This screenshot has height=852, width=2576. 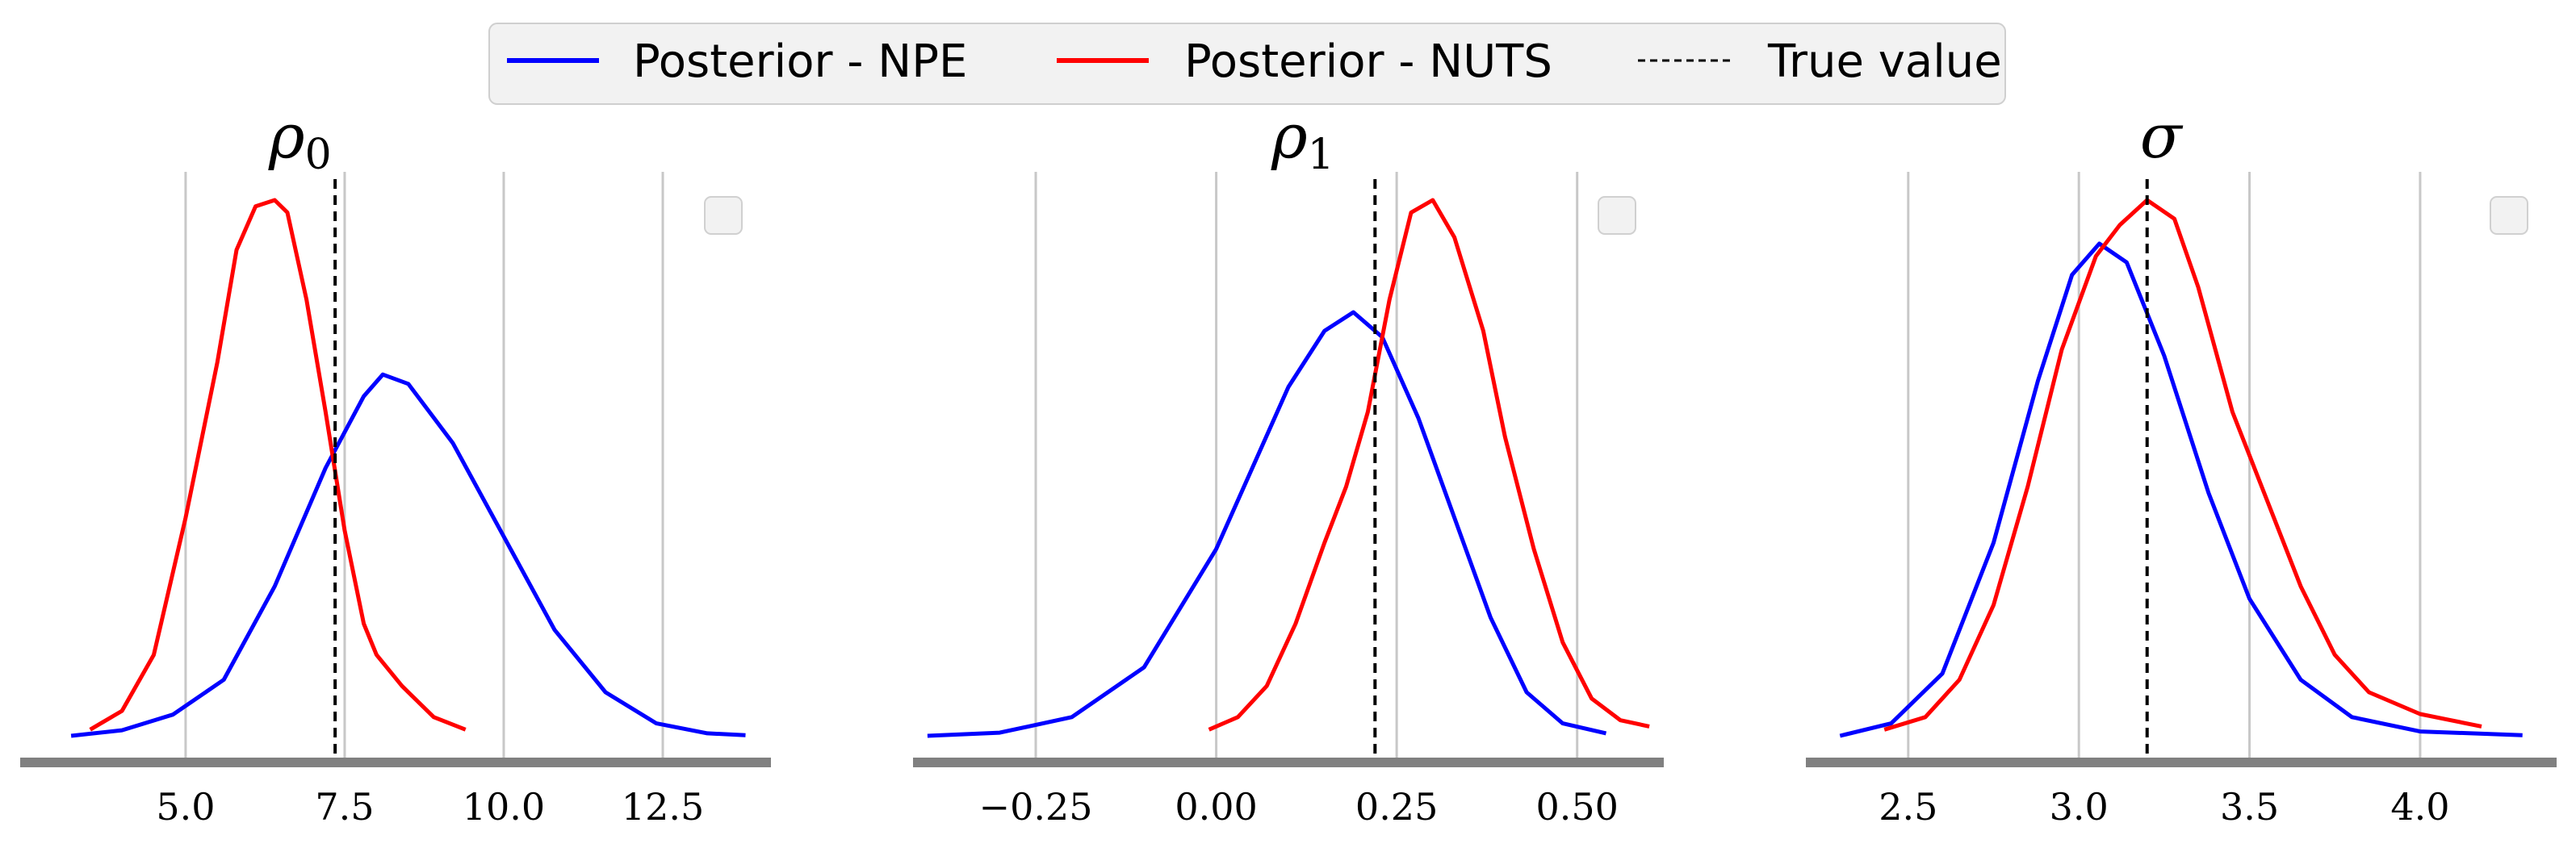 I want to click on panel-title-subscript: 0, so click(x=318, y=155).